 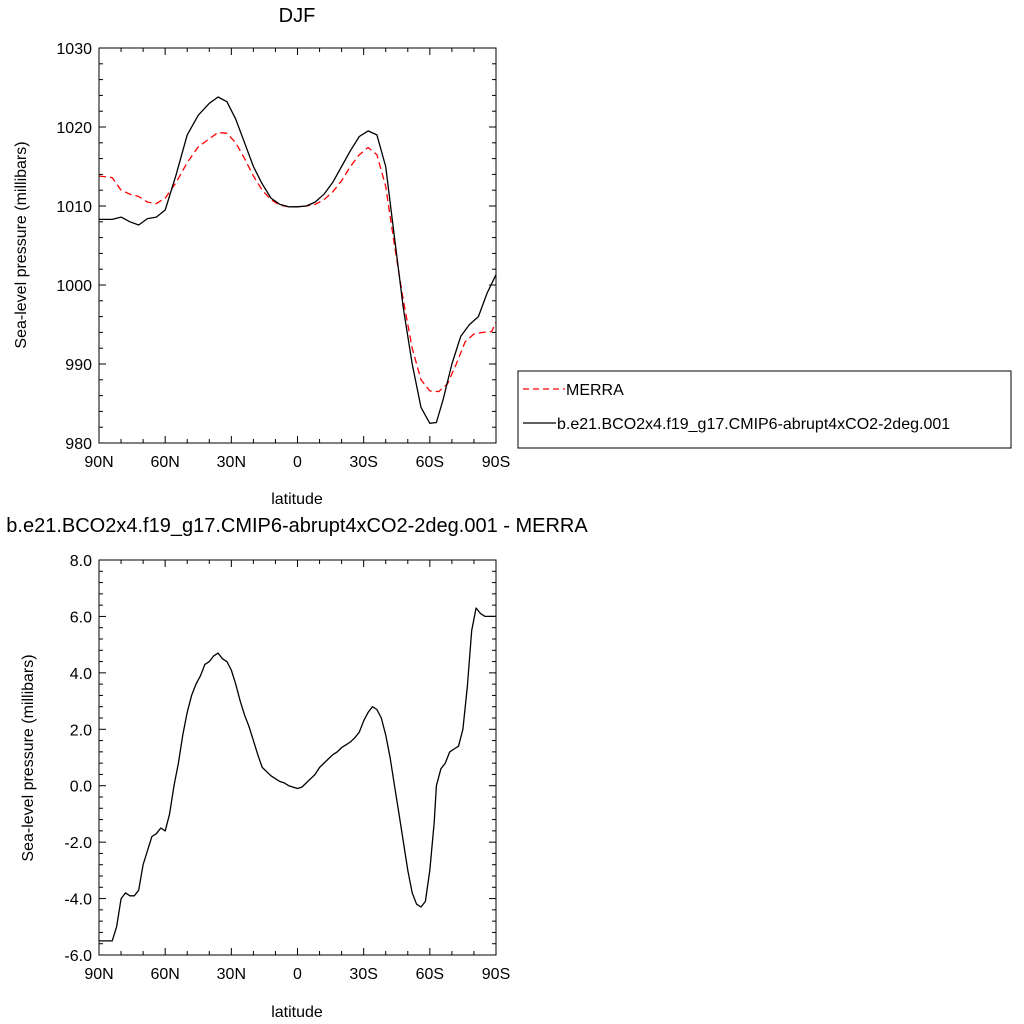 I want to click on bottom-x-tick-label: 30N, so click(x=231, y=974).